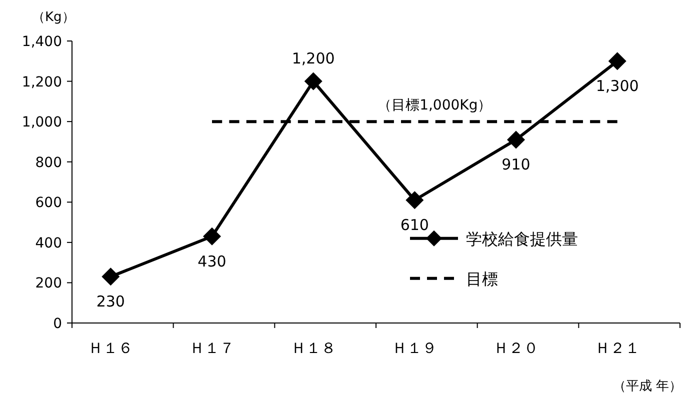 This screenshot has width=688, height=400. I want to click on y-tick-label: 0, so click(57, 324).